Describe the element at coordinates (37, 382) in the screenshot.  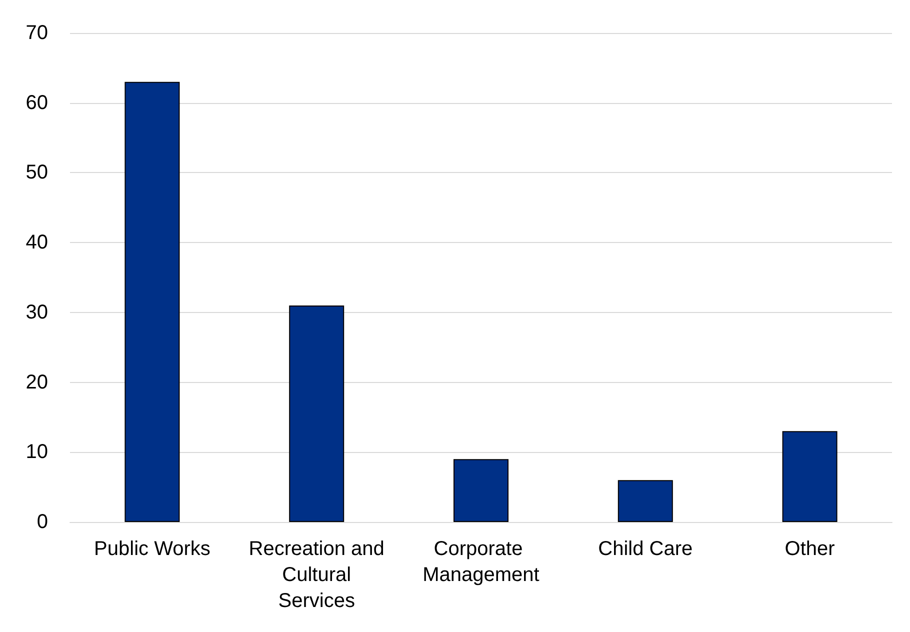
I see `y-tick-label: 20` at that location.